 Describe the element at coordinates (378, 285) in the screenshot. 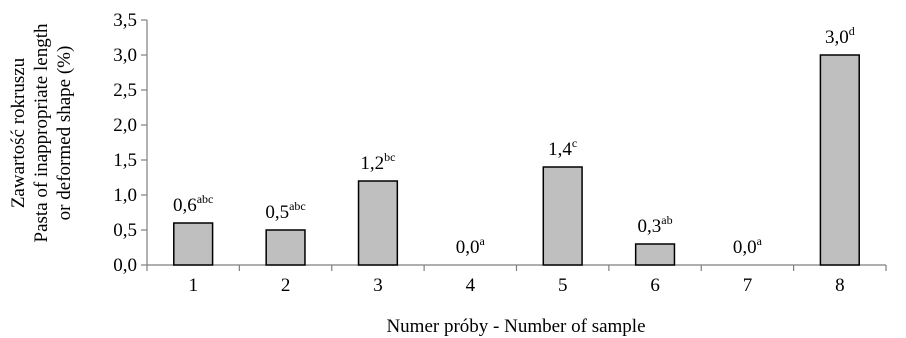

I see `x-tick-label: 3` at that location.